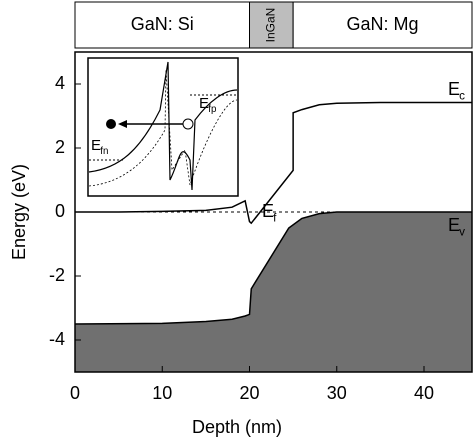  I want to click on x-axis-label: Depth (nm), so click(237, 427).